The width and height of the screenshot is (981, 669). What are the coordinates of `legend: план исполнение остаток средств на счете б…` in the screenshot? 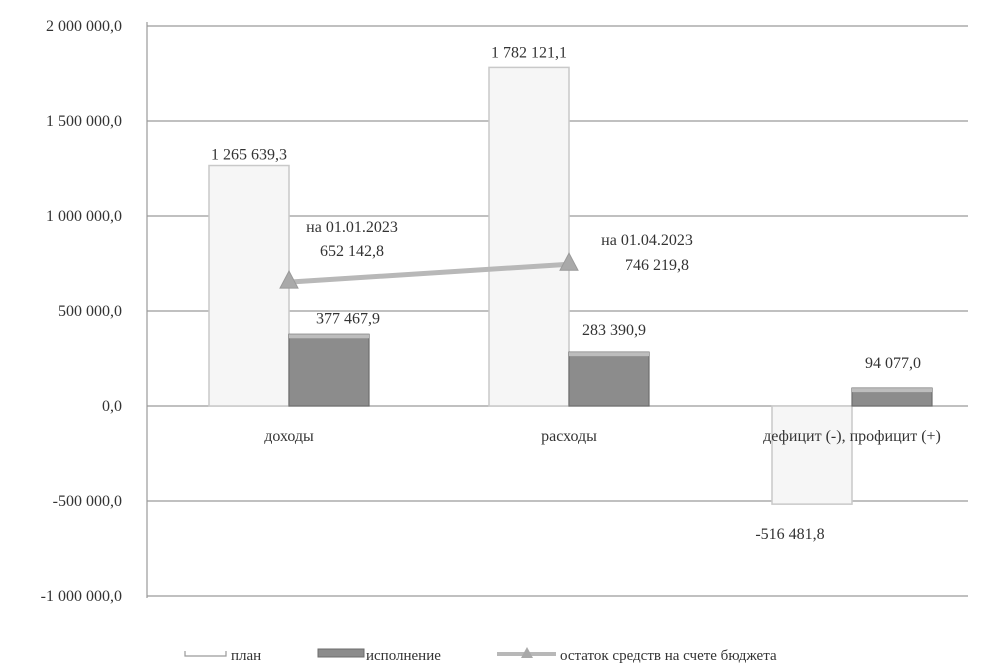 It's located at (480, 655).